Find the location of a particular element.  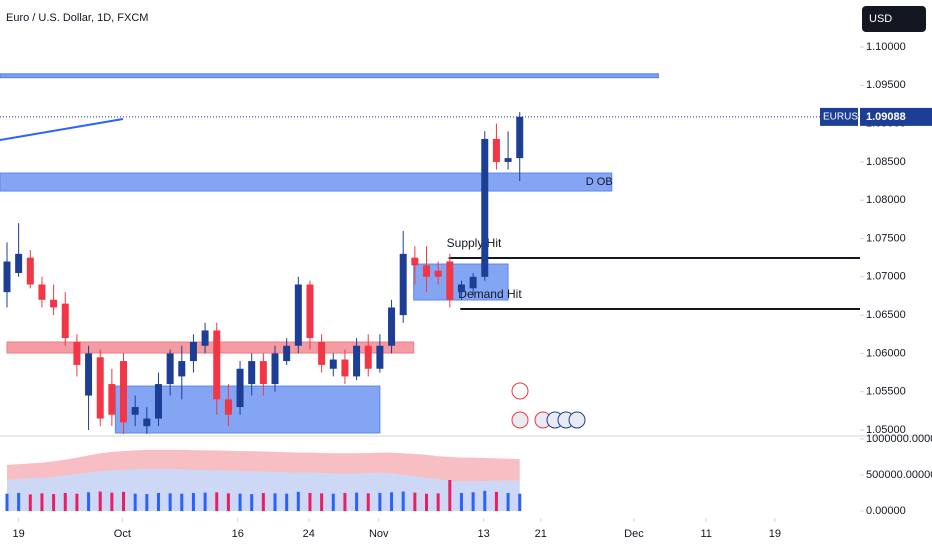

y-tick-label: 1.08000 is located at coordinates (886, 200).